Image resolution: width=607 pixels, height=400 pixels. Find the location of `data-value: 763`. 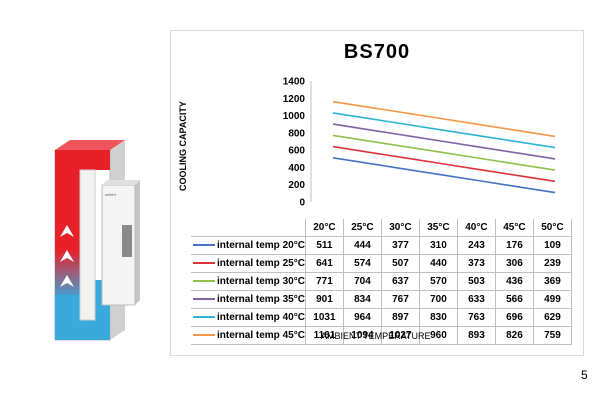

data-value: 763 is located at coordinates (476, 317).